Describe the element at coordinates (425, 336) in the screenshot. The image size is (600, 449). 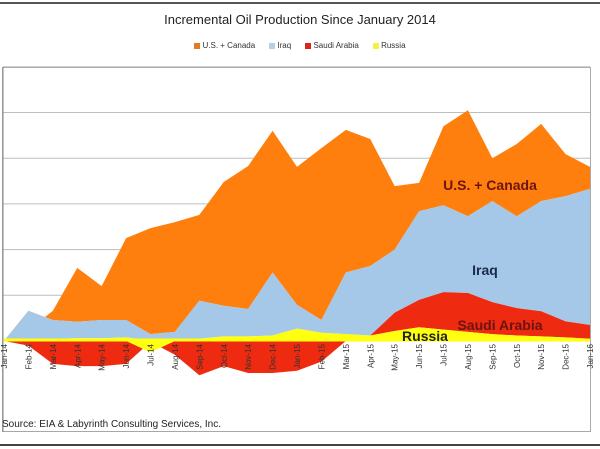
I see `annotation-russia: Russia` at that location.